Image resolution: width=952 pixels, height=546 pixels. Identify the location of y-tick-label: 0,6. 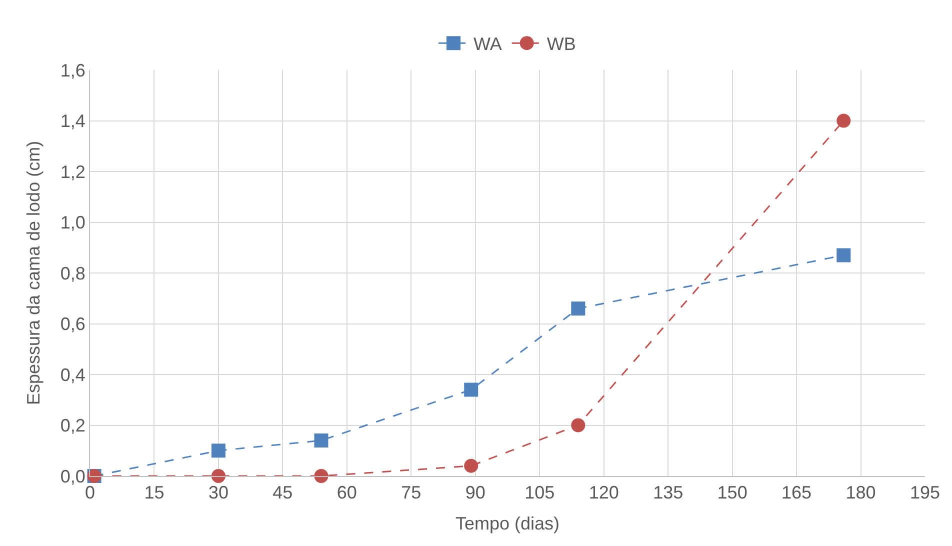
(73, 324).